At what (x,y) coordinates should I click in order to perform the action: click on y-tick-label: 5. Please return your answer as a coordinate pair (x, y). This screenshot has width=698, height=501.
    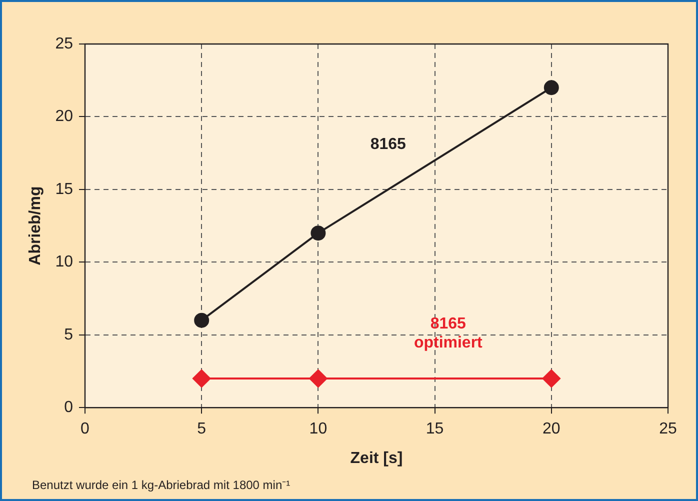
    Looking at the image, I should click on (69, 335).